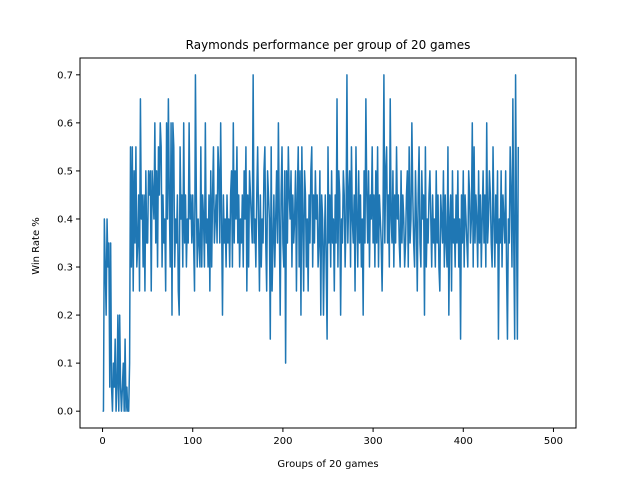 Image resolution: width=640 pixels, height=480 pixels. I want to click on x-tick-label: 300, so click(373, 441).